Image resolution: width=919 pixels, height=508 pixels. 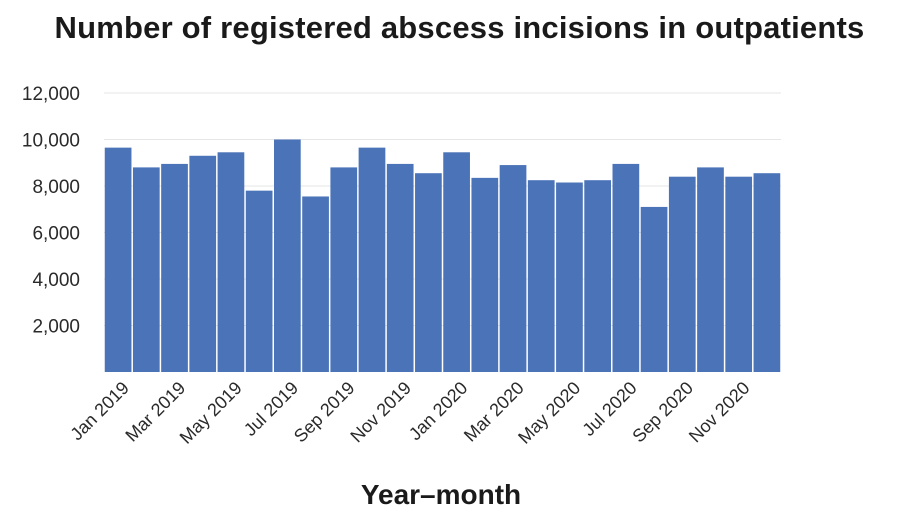 What do you see at coordinates (441, 493) in the screenshot?
I see `x-axis-label: Year–month` at bounding box center [441, 493].